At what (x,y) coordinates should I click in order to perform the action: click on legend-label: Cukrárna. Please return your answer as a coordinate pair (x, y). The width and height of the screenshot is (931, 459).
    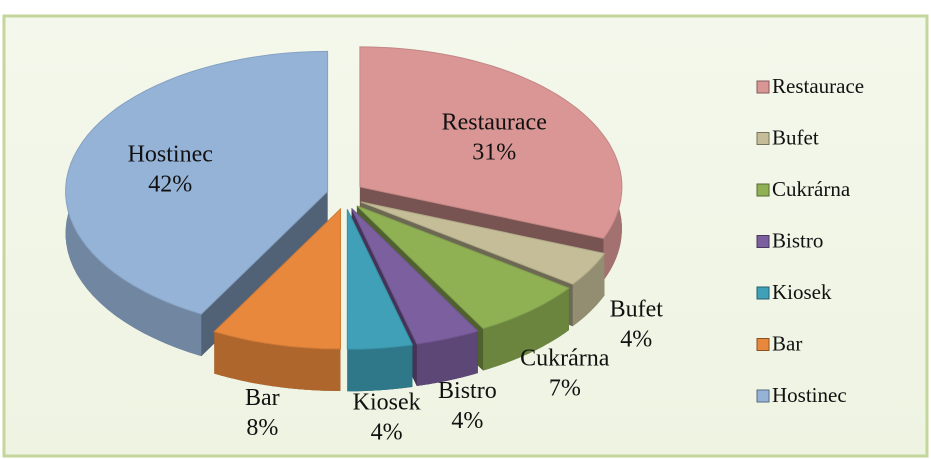
    Looking at the image, I should click on (811, 189).